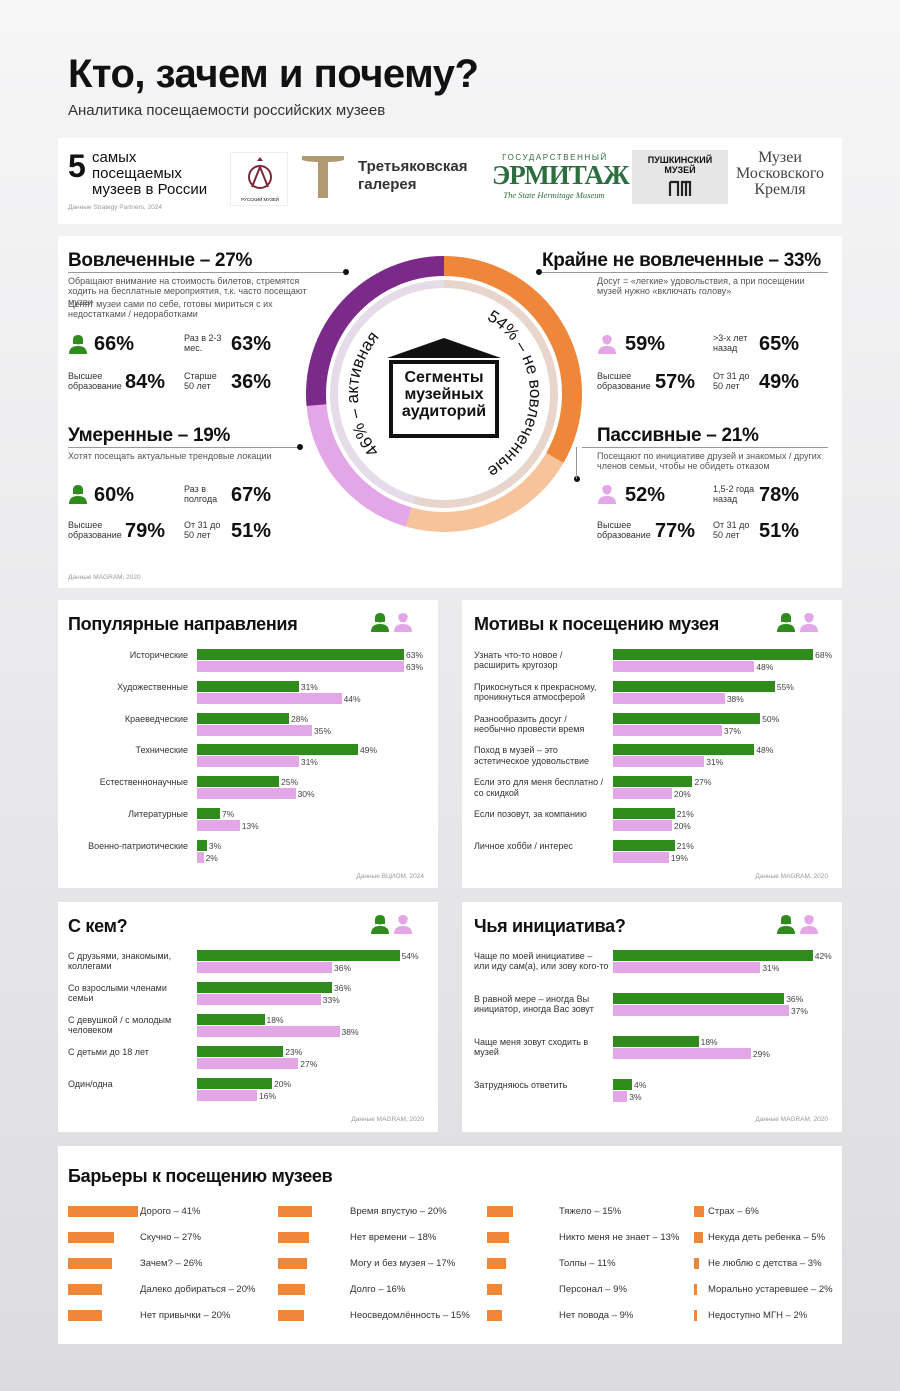 The height and width of the screenshot is (1391, 900). I want to click on moderate-title: Умеренные – 19%, so click(149, 435).